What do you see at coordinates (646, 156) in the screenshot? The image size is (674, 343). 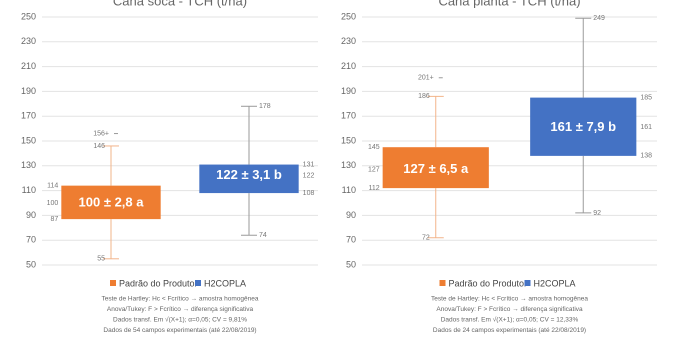 I see `value-label: 138` at bounding box center [646, 156].